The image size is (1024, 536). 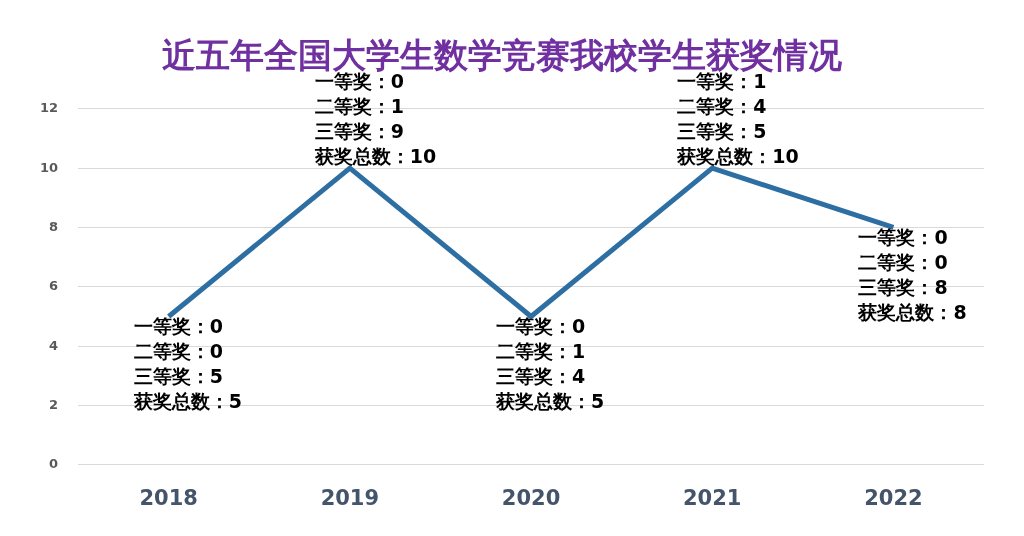 I want to click on annotation: 一等奖：0 二等奖：0 三等奖：5 获奖总数：5, so click(x=187, y=364).